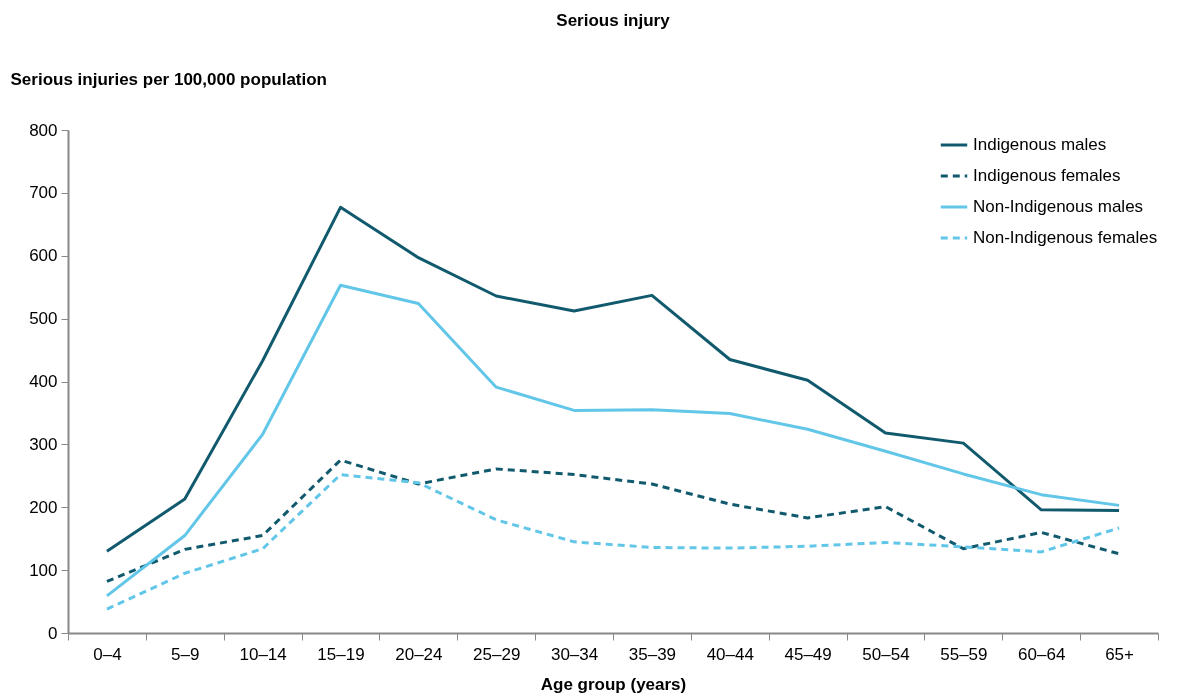 The width and height of the screenshot is (1179, 700). Describe the element at coordinates (43, 256) in the screenshot. I see `y-tick-label: 600` at that location.